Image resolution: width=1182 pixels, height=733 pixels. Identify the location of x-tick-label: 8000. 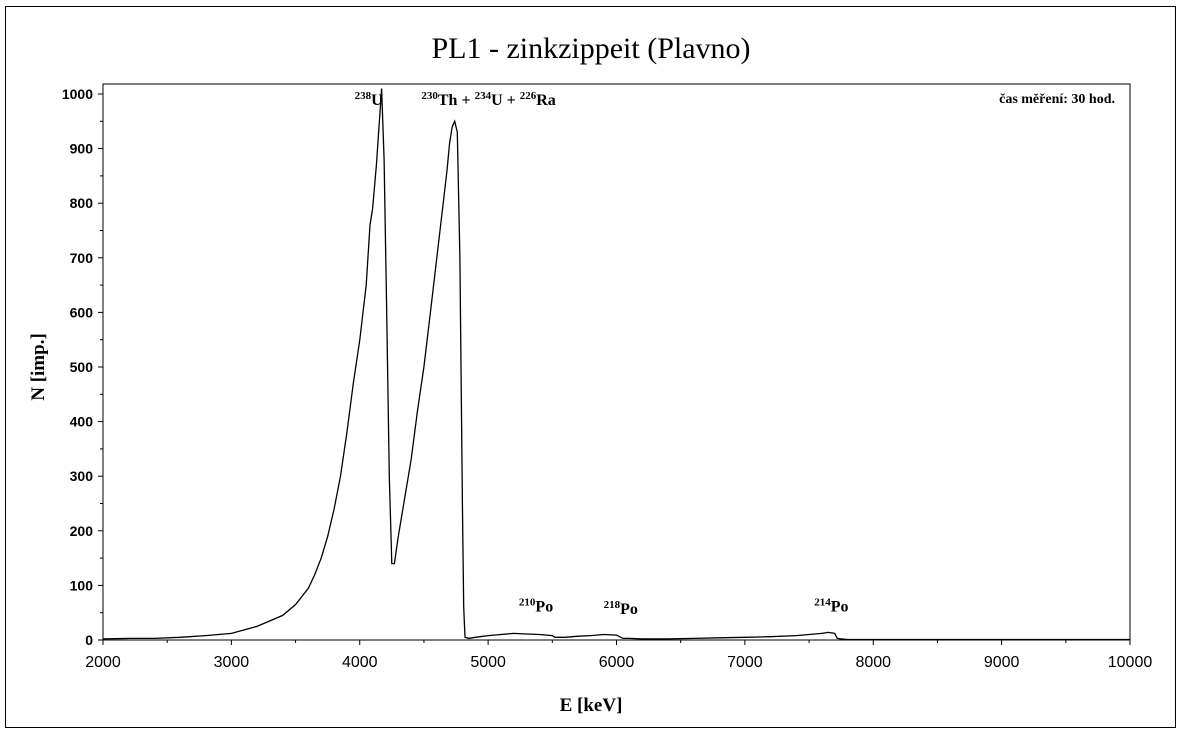
(873, 662).